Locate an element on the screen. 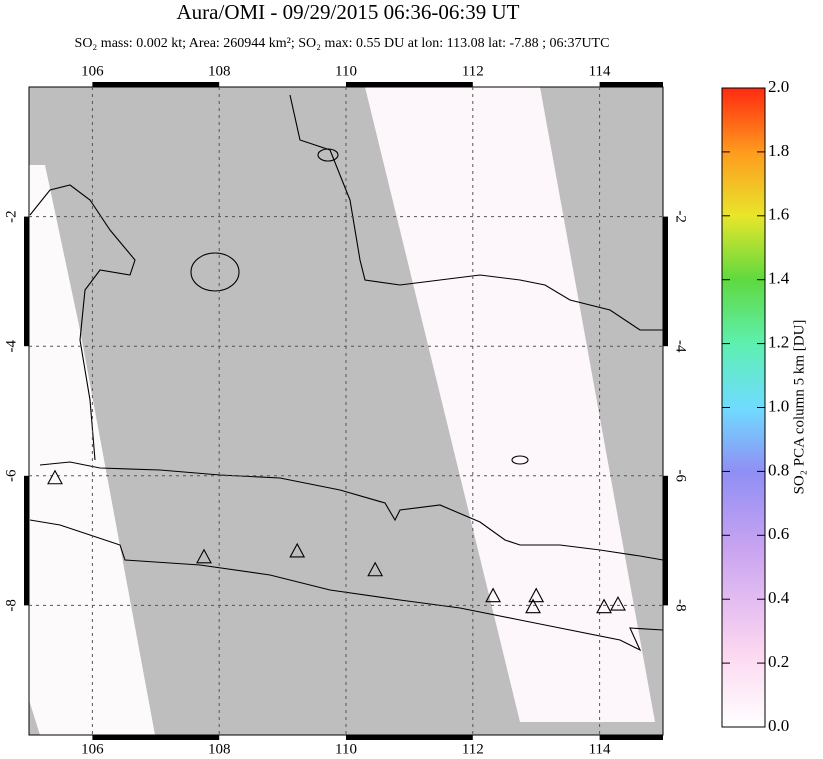 Image resolution: width=823 pixels, height=759 pixels. colorbar-tick-label: 0.8 is located at coordinates (778, 469).